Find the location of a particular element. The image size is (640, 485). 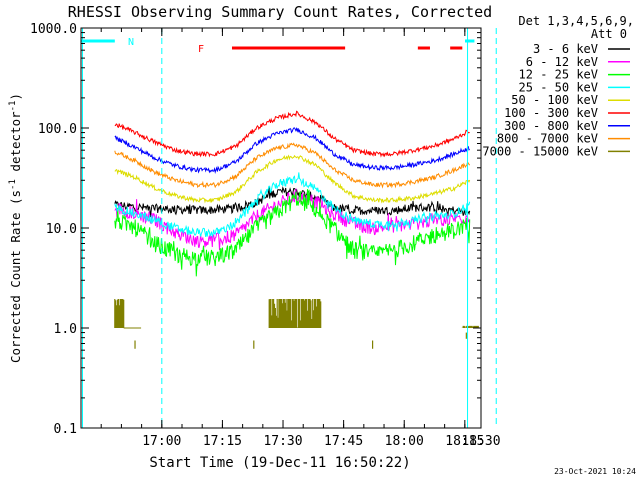

legend-entry-label: 100 - 300 keV is located at coordinates (551, 113).